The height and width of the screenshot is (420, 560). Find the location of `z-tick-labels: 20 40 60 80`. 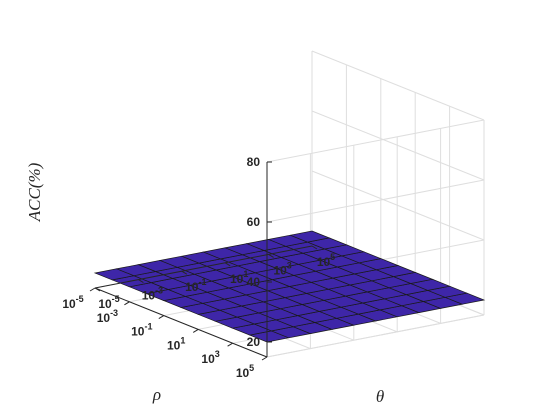

z-tick-labels: 20 40 60 80 is located at coordinates (254, 252).